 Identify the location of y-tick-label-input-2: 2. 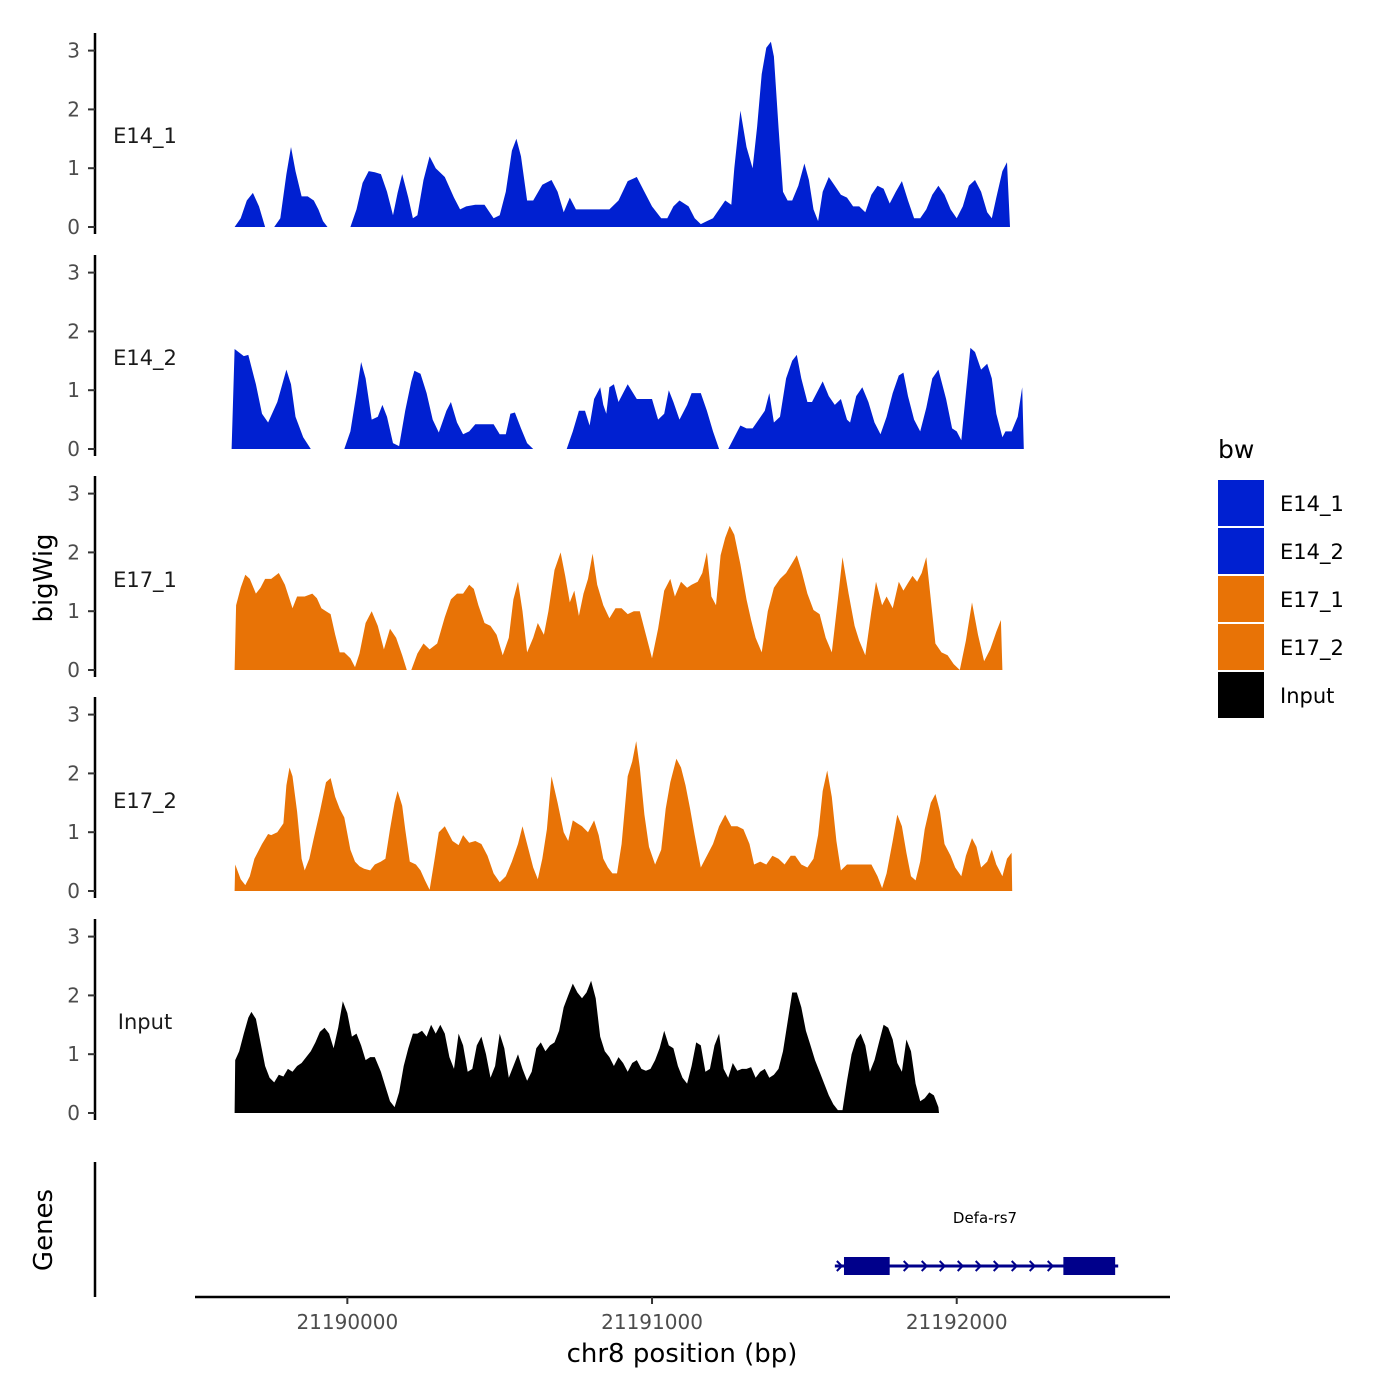
(73, 995).